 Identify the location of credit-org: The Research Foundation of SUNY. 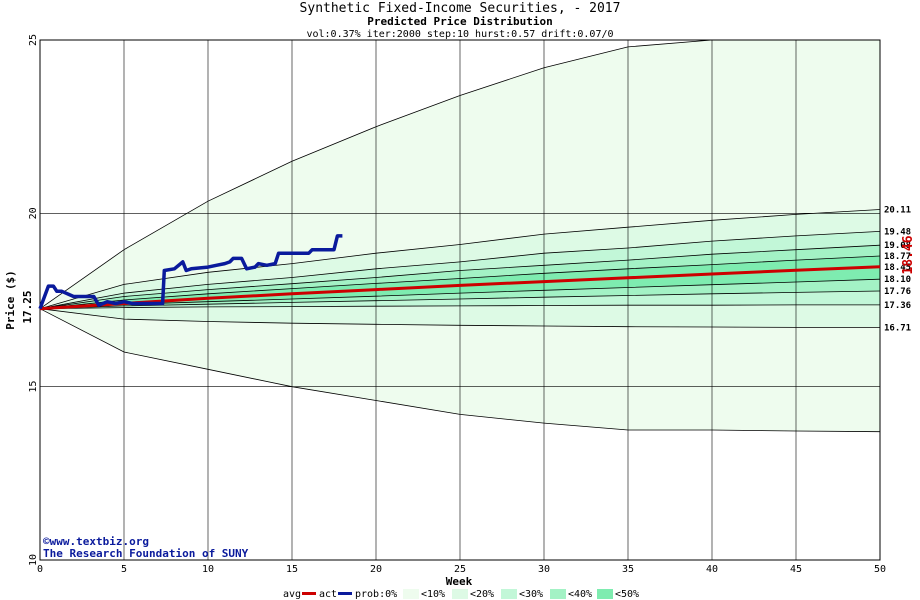
(146, 553).